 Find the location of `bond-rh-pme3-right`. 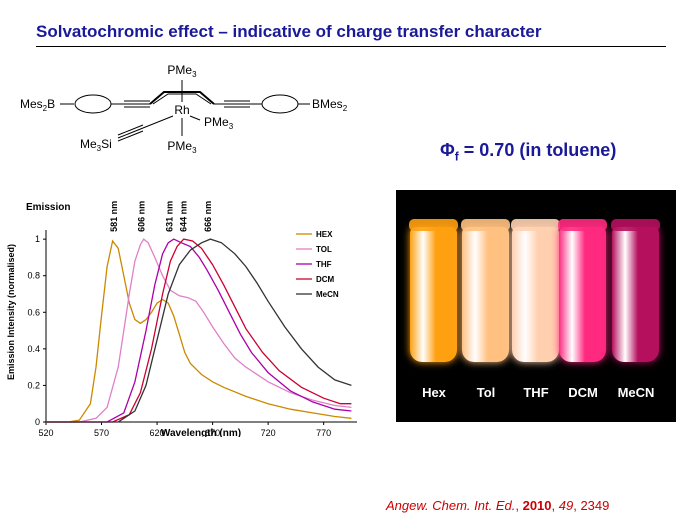

bond-rh-pme3-right is located at coordinates (195, 118).